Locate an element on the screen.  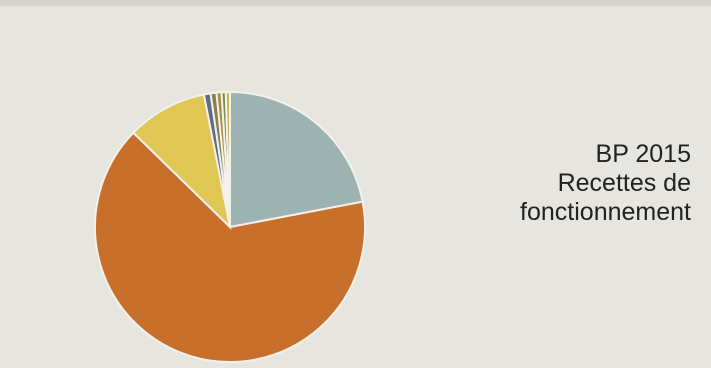
title-line-1: BP 2015 is located at coordinates (643, 154).